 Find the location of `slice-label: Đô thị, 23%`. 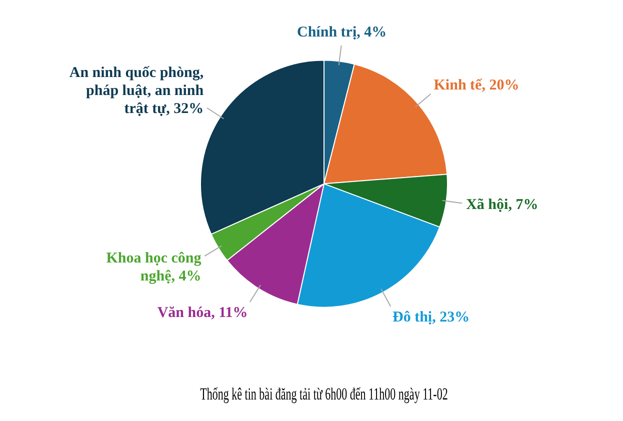

slice-label: Đô thị, 23% is located at coordinates (431, 318).